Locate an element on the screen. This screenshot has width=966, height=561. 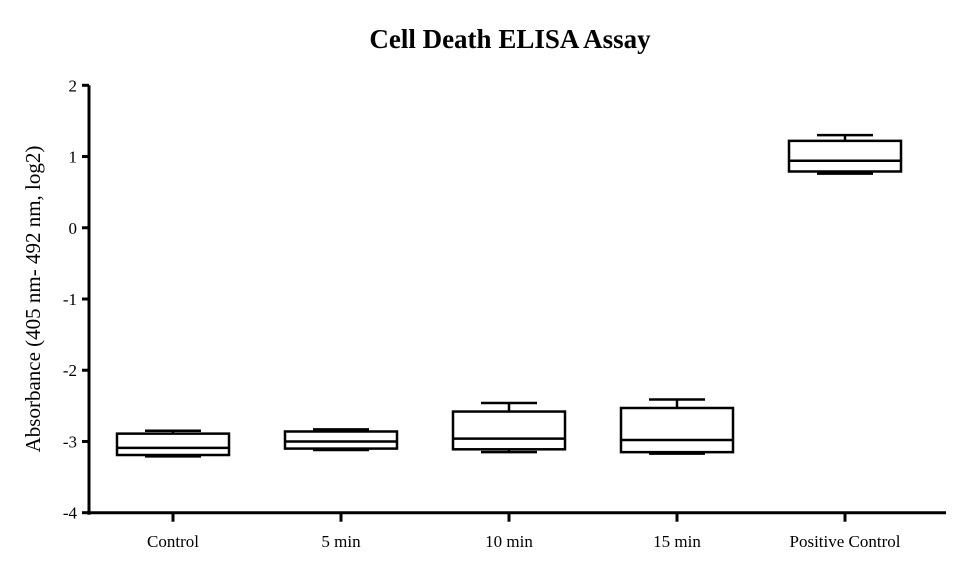
box-positive-control is located at coordinates (845, 154).